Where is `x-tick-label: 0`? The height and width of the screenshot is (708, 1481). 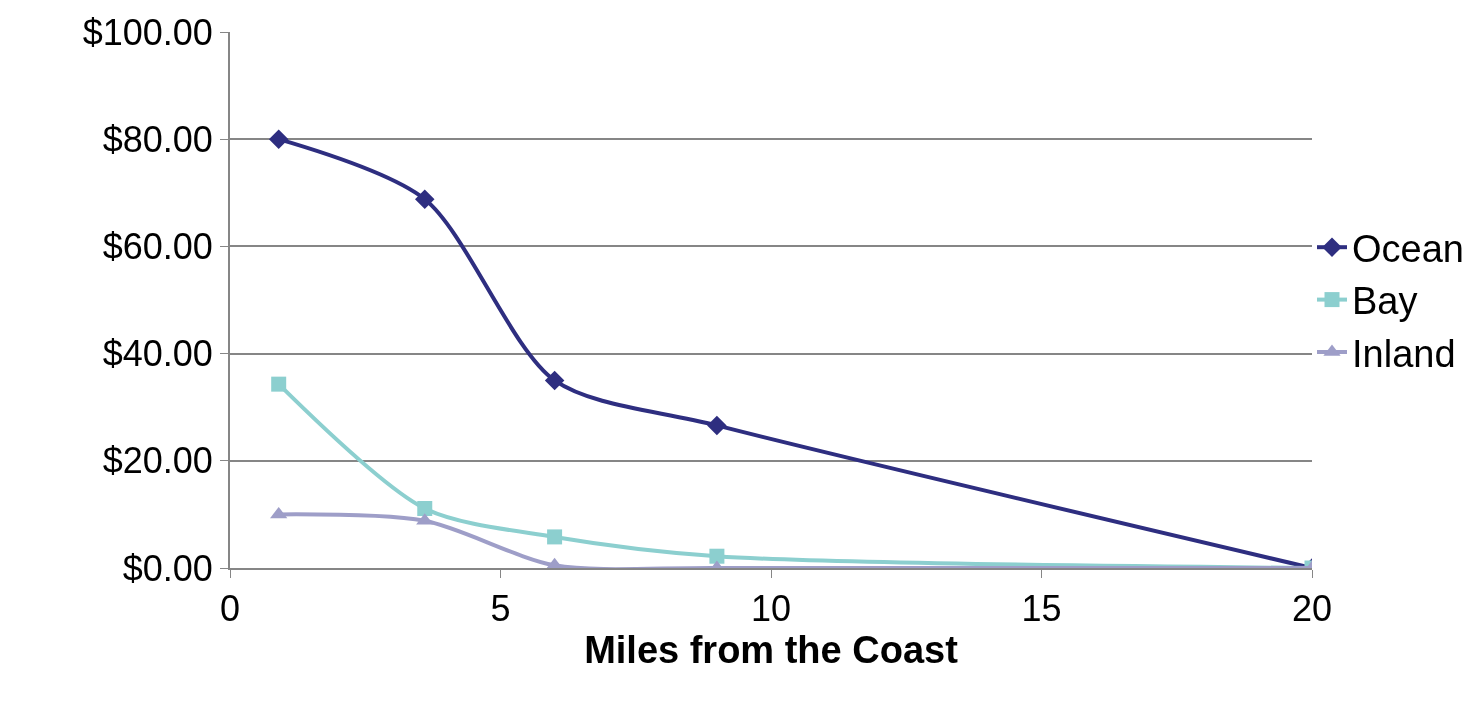
x-tick-label: 0 is located at coordinates (230, 609).